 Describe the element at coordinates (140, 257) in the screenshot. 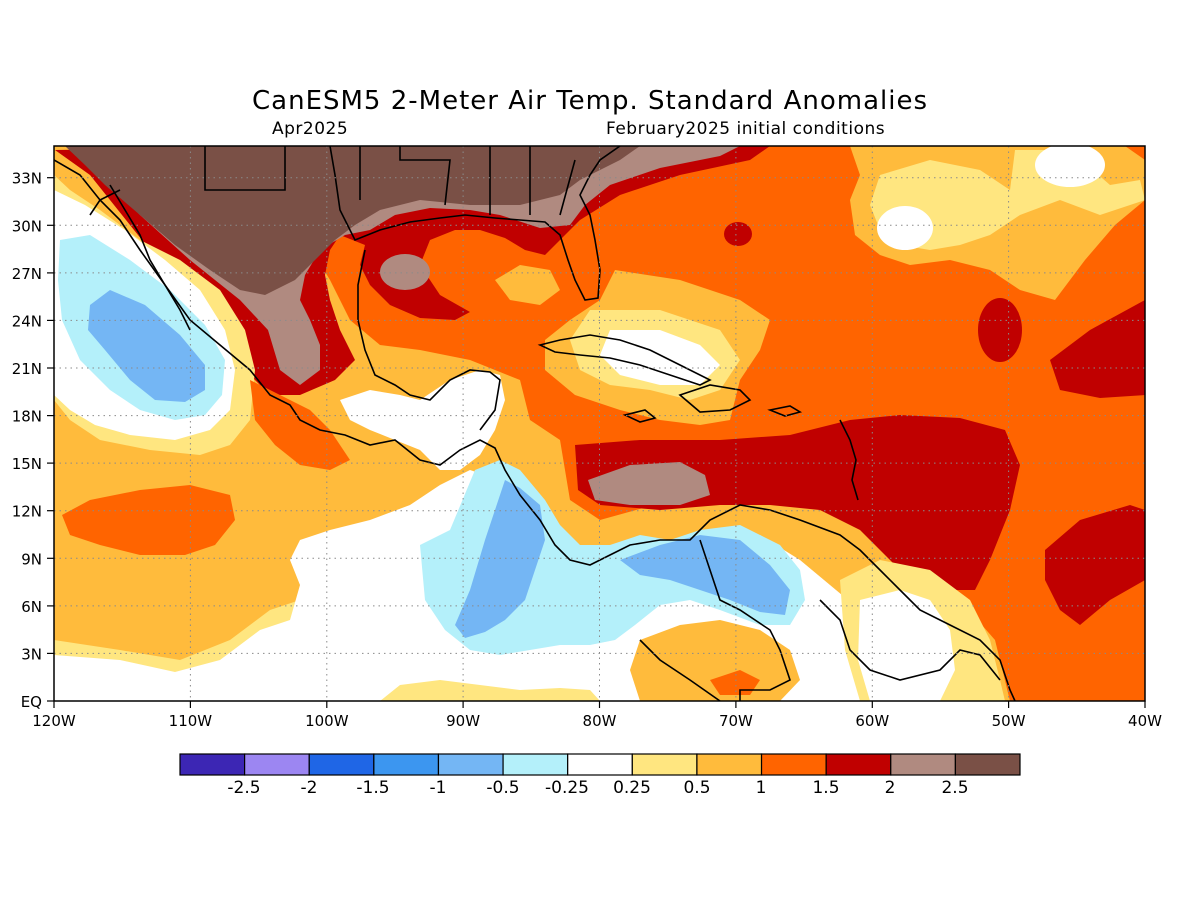

I see `coastline-baja` at that location.